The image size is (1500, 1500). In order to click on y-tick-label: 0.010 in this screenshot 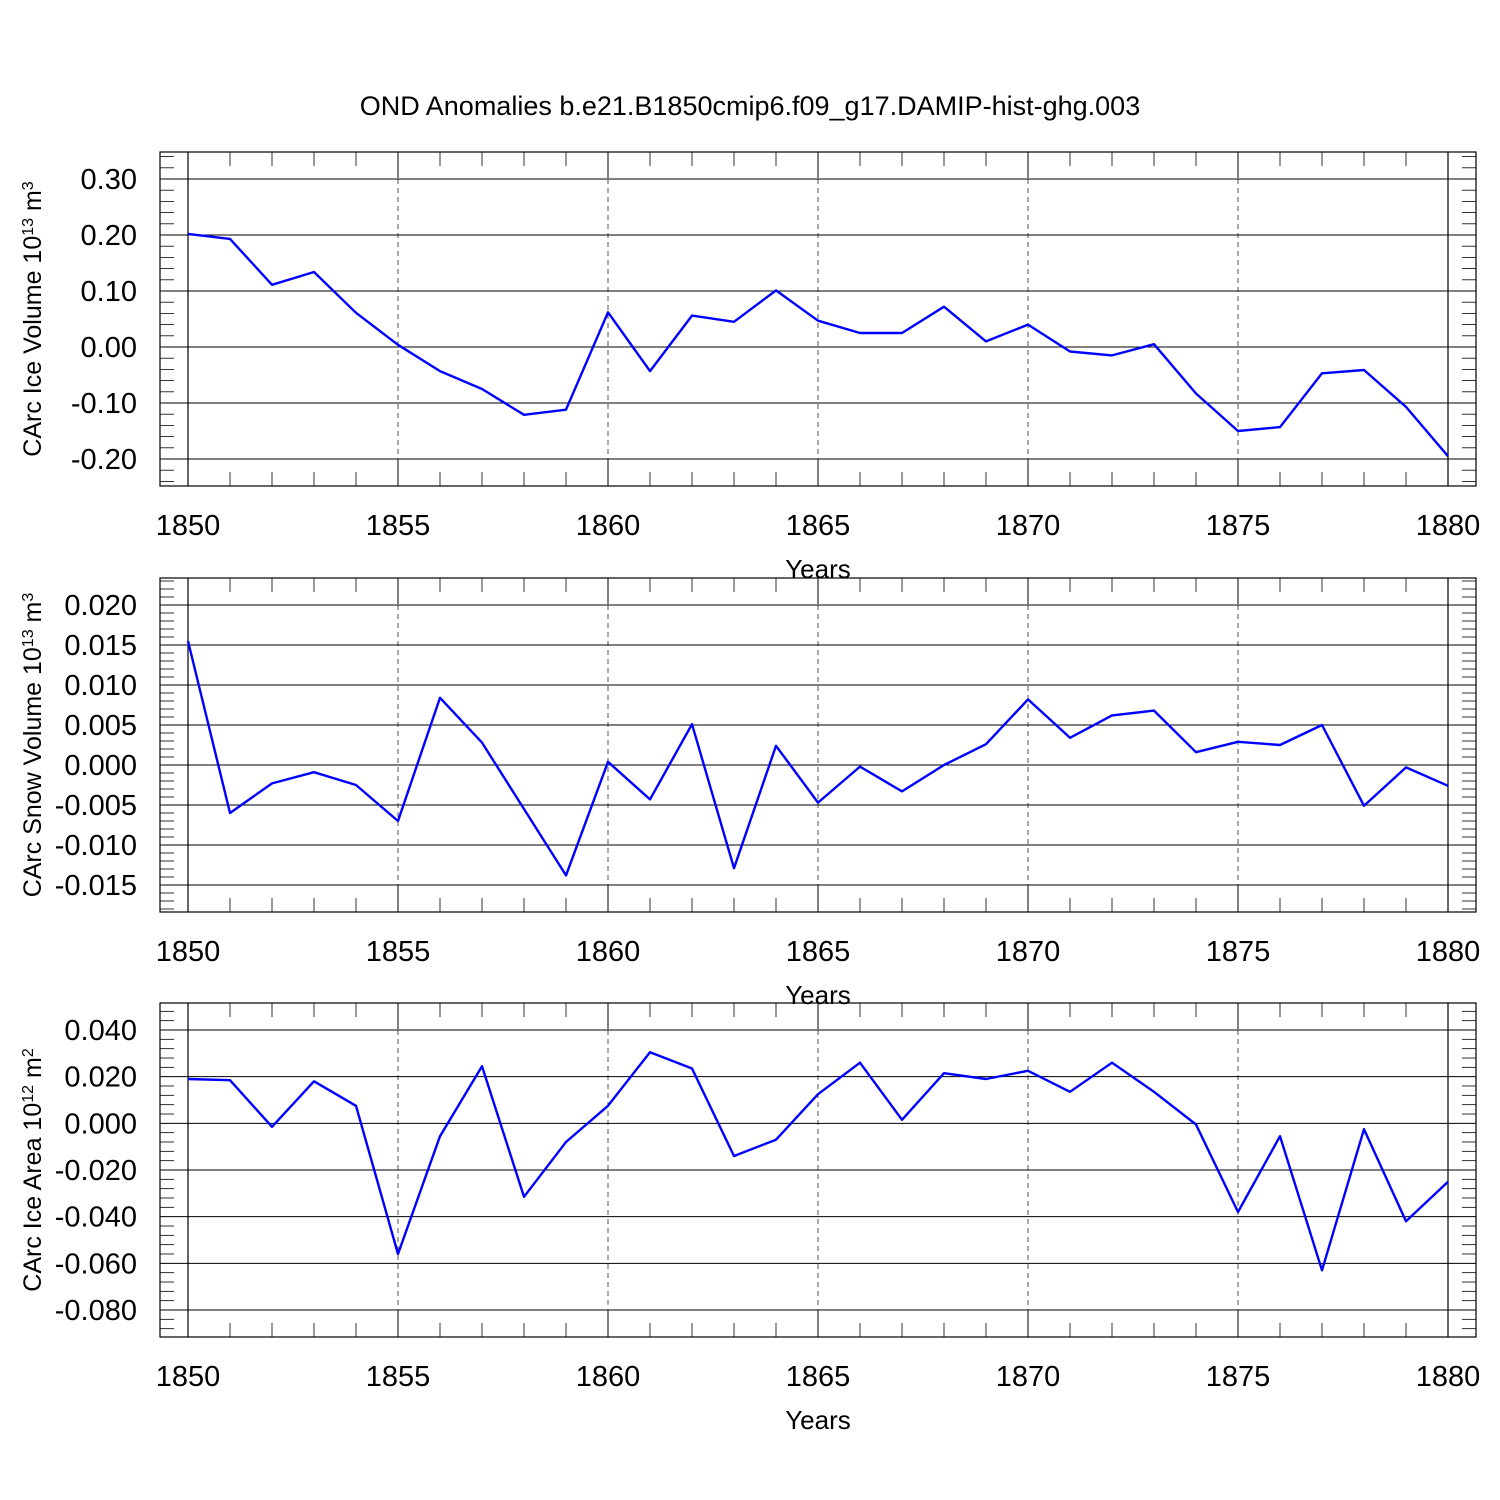, I will do `click(100, 686)`.